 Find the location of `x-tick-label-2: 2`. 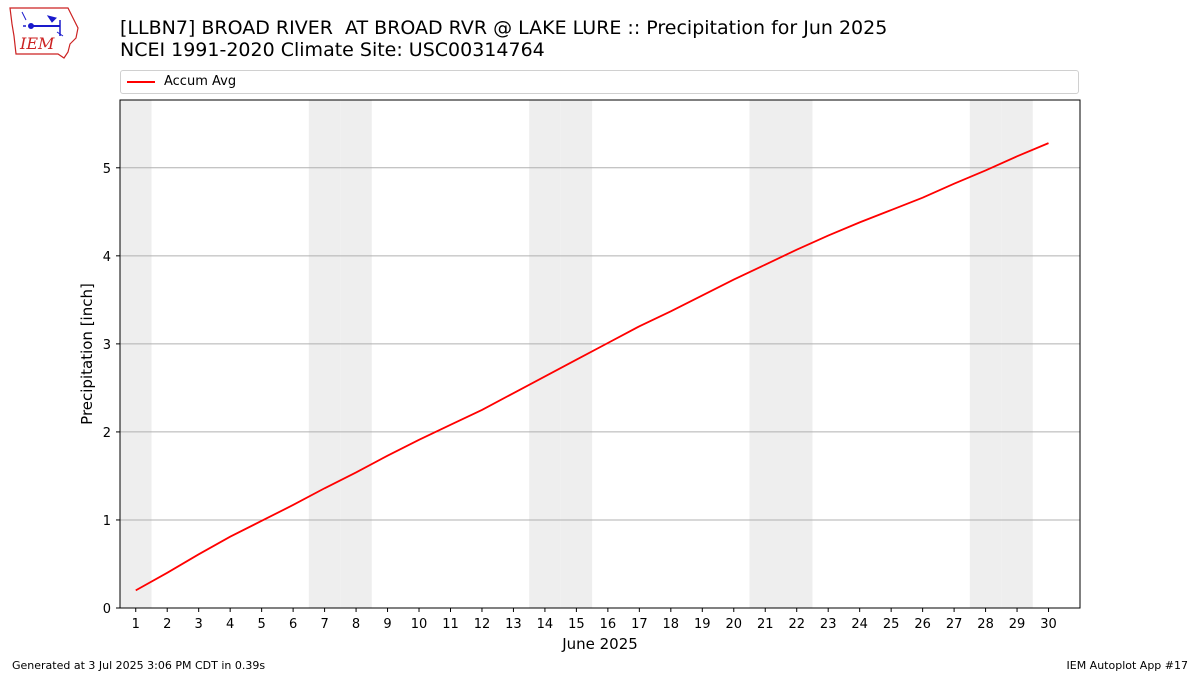

x-tick-label-2: 2 is located at coordinates (167, 624).